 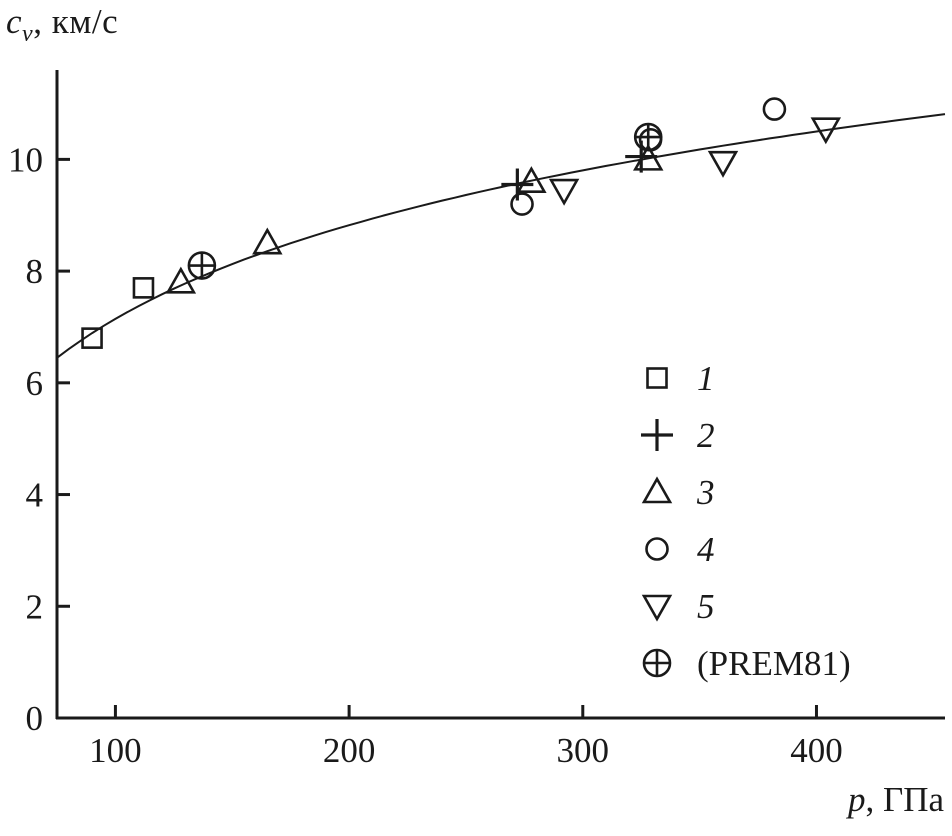 What do you see at coordinates (349, 750) in the screenshot?
I see `x-tick-label: 200` at bounding box center [349, 750].